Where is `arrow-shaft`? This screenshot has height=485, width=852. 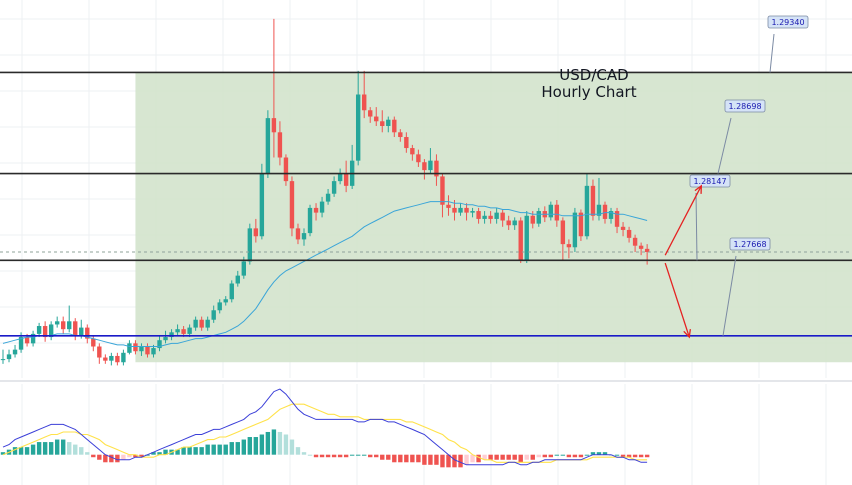
arrow-shaft is located at coordinates (683, 220).